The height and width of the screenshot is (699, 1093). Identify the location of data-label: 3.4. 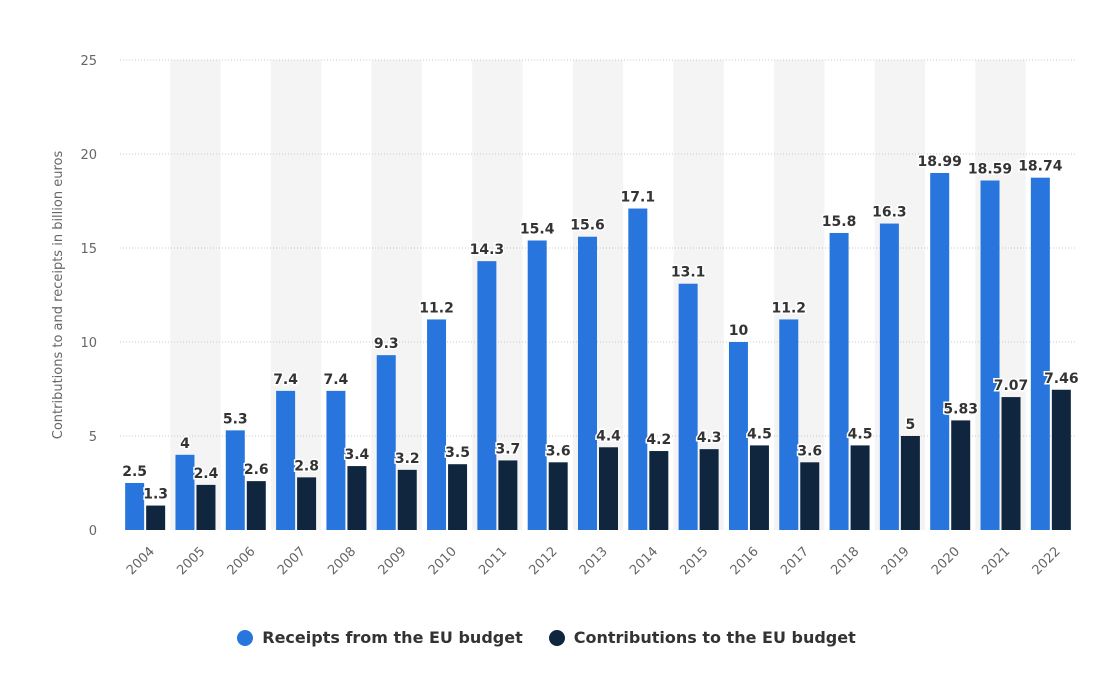
(357, 455).